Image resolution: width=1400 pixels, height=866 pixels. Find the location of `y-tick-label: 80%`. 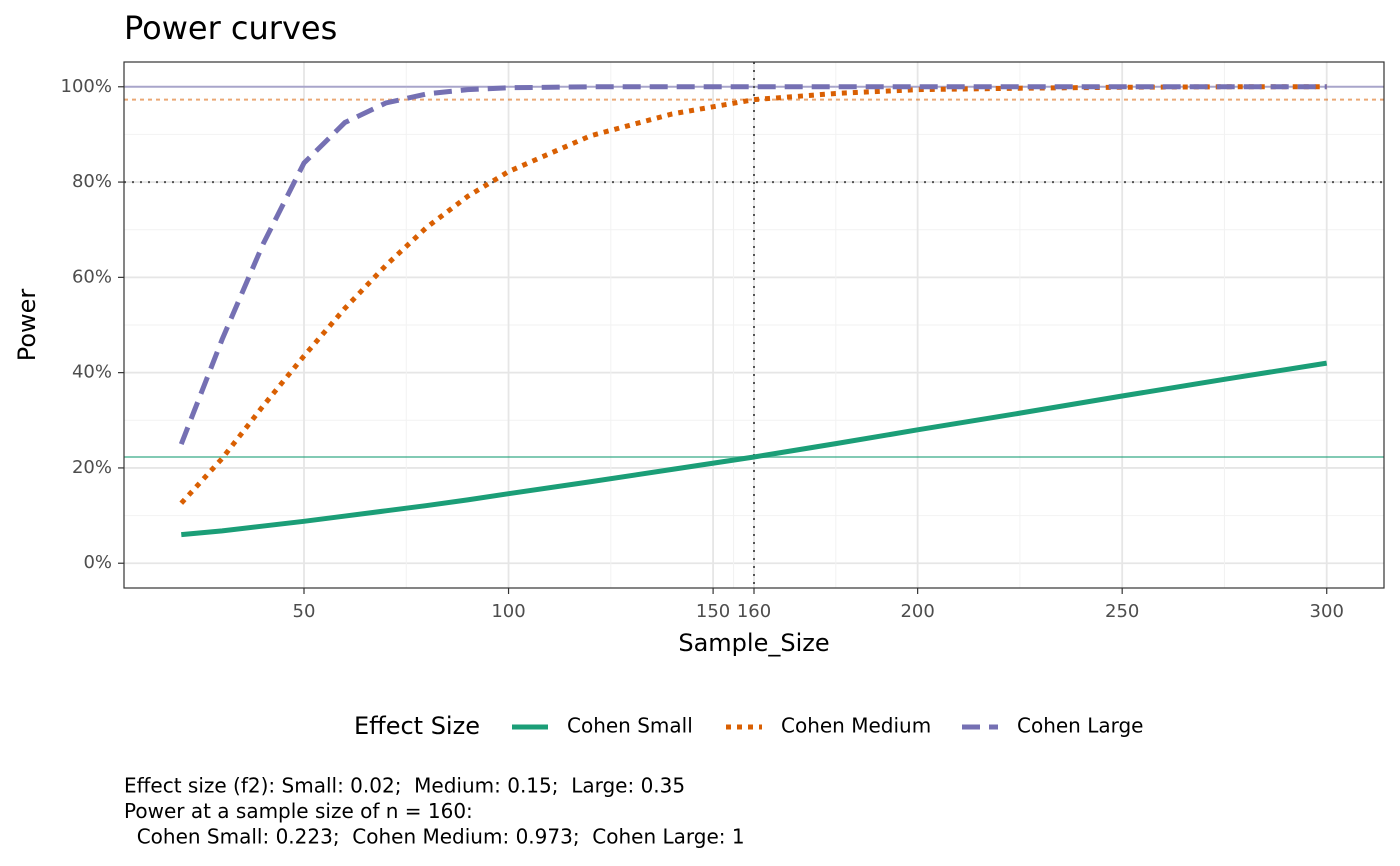

y-tick-label: 80% is located at coordinates (92, 181).